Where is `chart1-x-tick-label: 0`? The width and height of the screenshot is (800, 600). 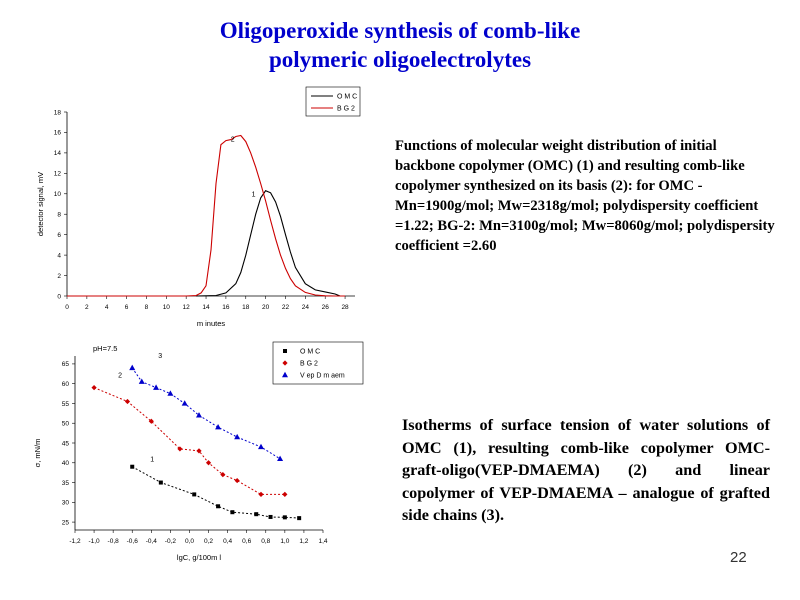
chart1-x-tick-label: 0 is located at coordinates (67, 307).